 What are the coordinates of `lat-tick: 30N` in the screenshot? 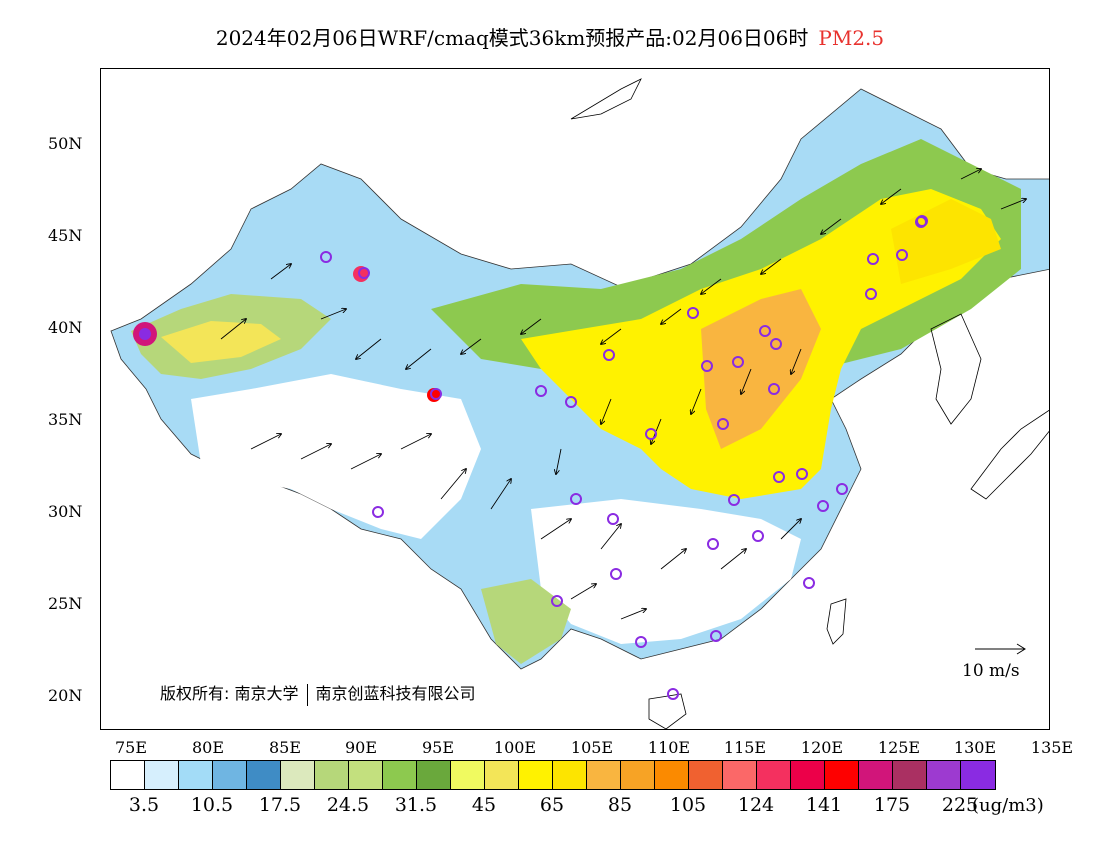 It's located at (65, 511).